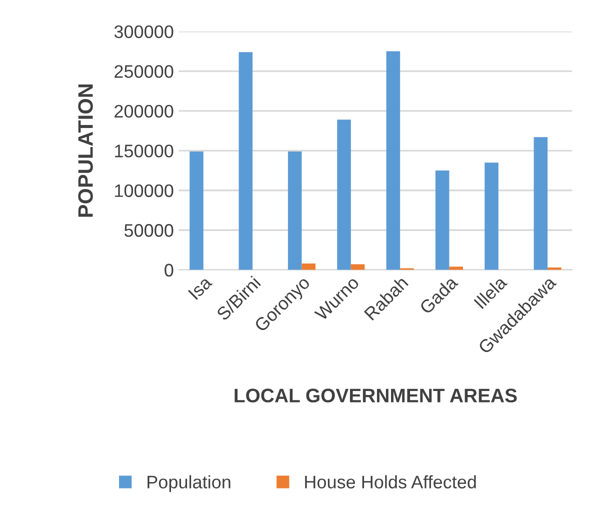 The image size is (596, 524). I want to click on y-tick-label: 200000, so click(144, 111).